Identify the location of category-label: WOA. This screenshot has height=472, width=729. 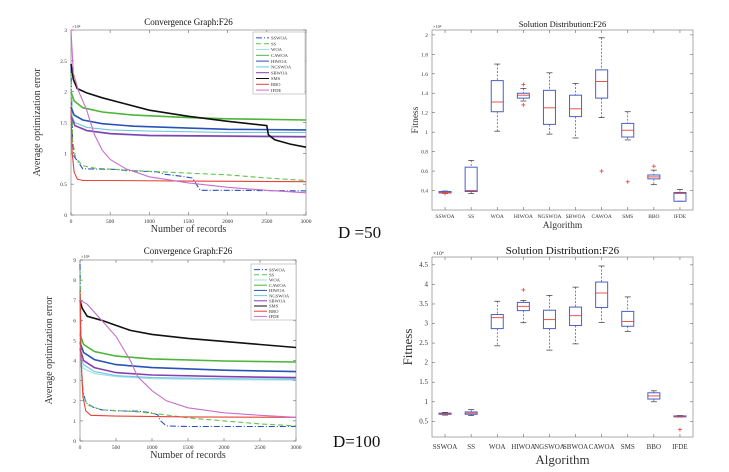
(497, 447).